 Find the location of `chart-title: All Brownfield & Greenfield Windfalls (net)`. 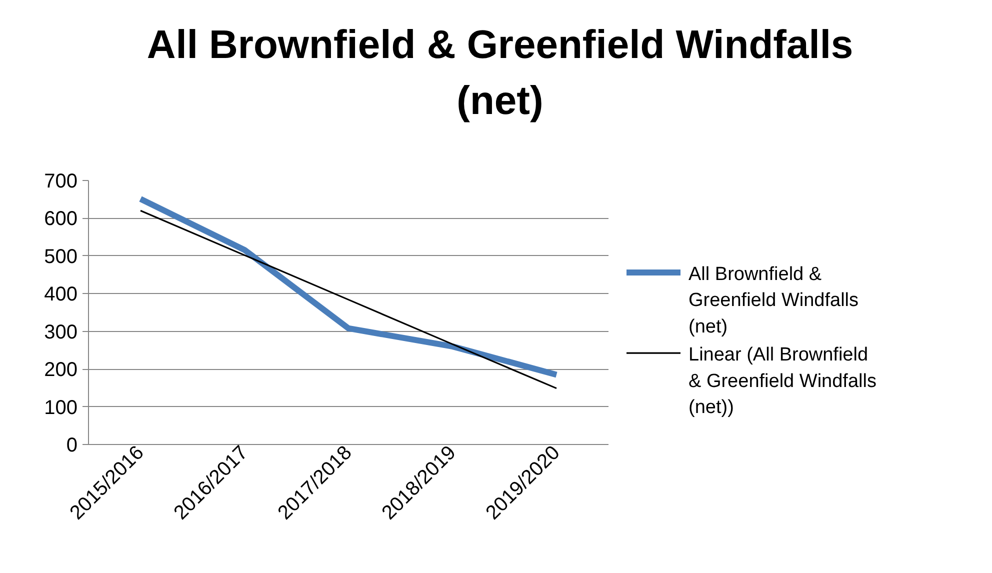

chart-title: All Brownfield & Greenfield Windfalls (net) is located at coordinates (500, 73).